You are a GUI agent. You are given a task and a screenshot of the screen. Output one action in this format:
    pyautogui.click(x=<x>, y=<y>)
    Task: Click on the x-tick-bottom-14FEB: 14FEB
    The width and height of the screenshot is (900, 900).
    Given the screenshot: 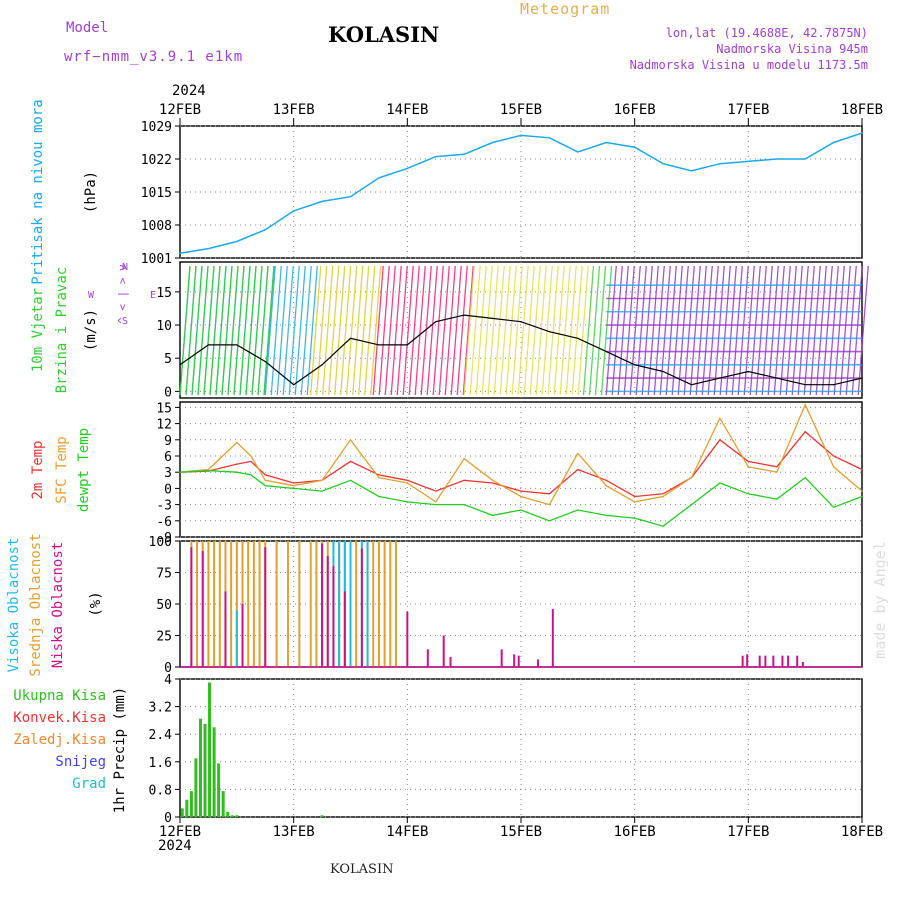 What is the action you would take?
    pyautogui.click(x=407, y=832)
    